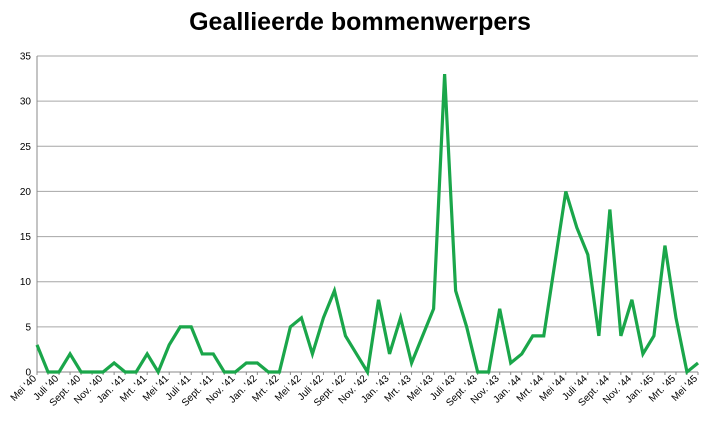 This screenshot has width=720, height=426. What do you see at coordinates (26, 282) in the screenshot?
I see `y-tick-label: 10` at bounding box center [26, 282].